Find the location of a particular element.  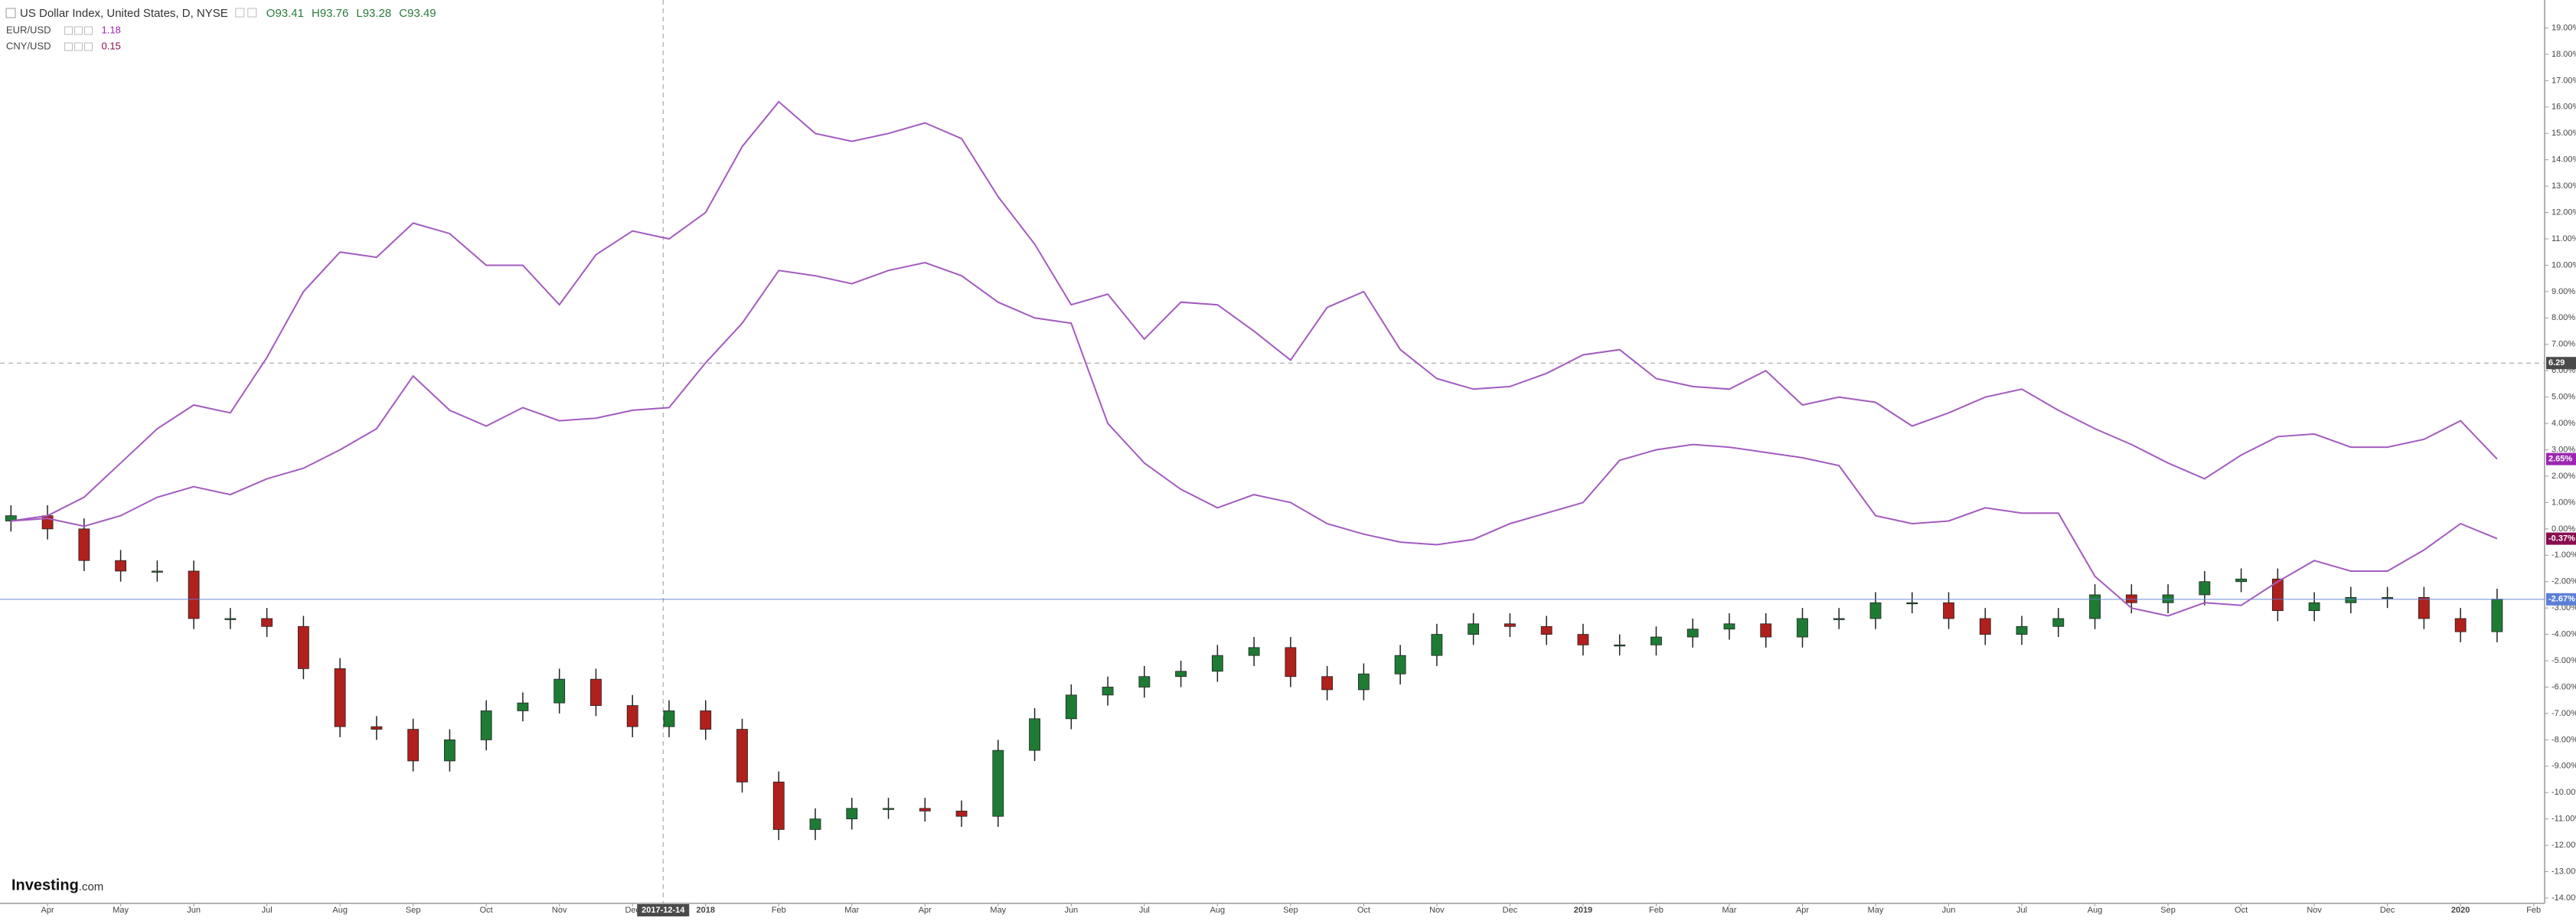

y-tick-label: 15.00% is located at coordinates (2564, 133).